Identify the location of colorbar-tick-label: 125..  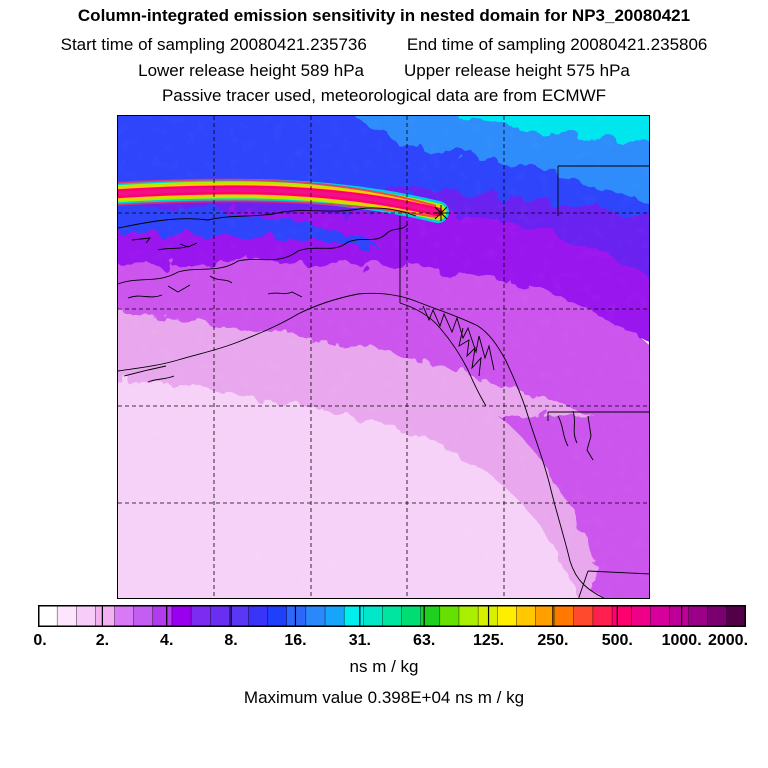
(488, 640).